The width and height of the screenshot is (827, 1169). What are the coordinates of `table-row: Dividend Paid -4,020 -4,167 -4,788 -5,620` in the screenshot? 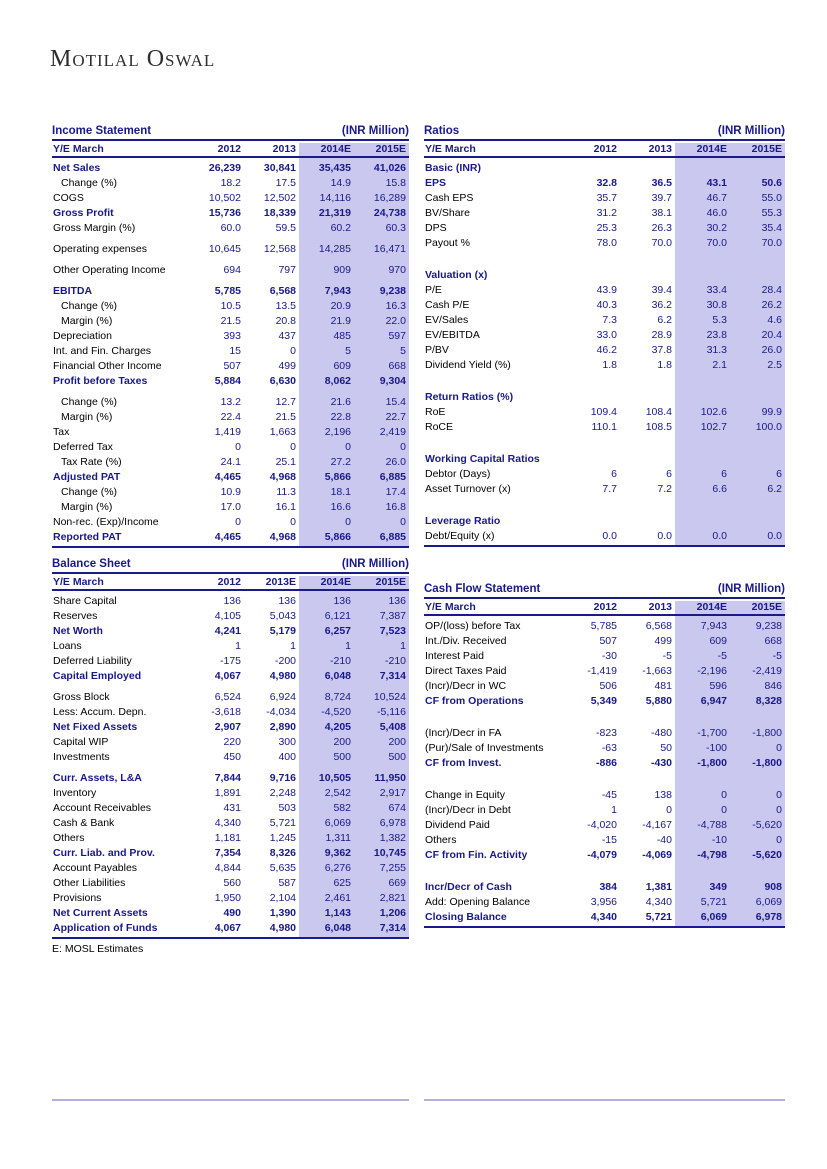 It's located at (604, 824).